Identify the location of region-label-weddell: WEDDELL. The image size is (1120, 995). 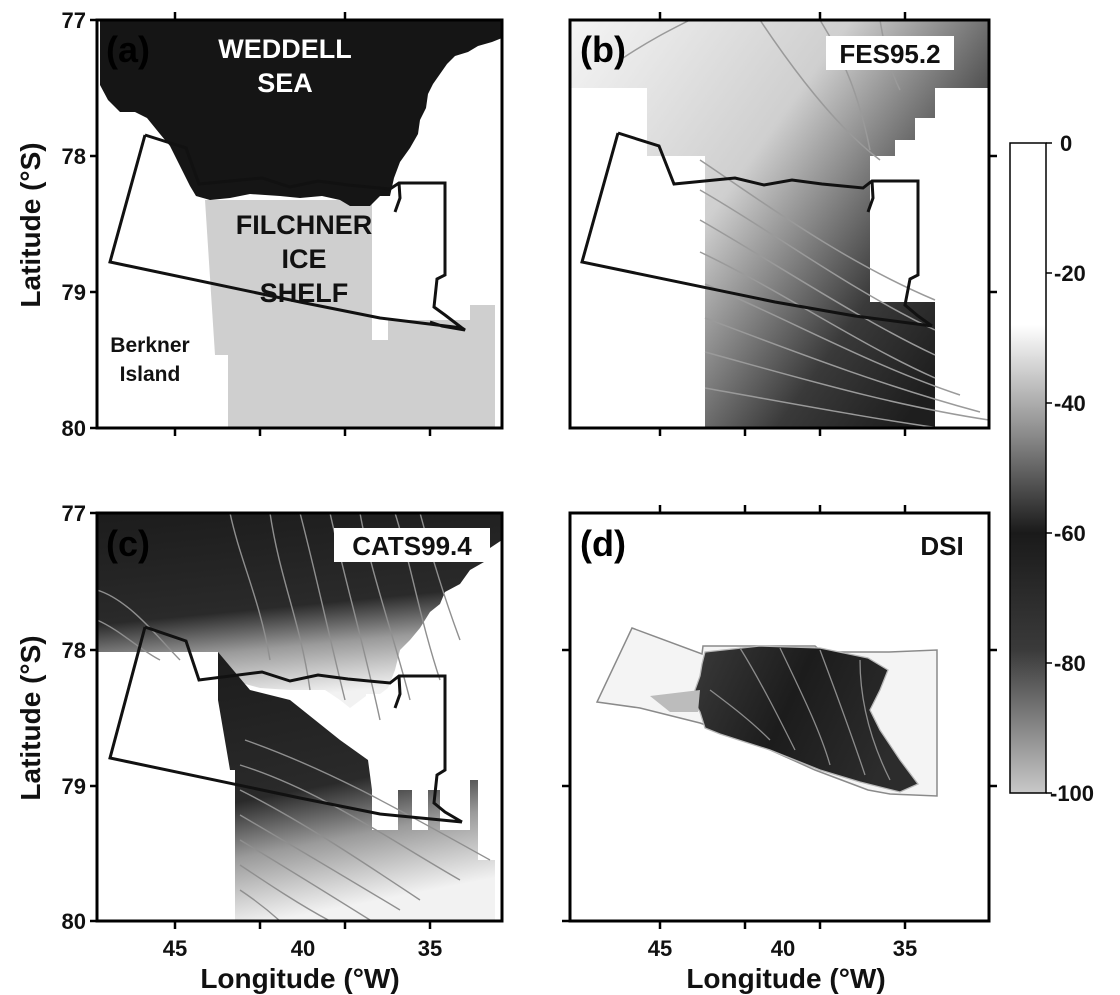
(284, 49).